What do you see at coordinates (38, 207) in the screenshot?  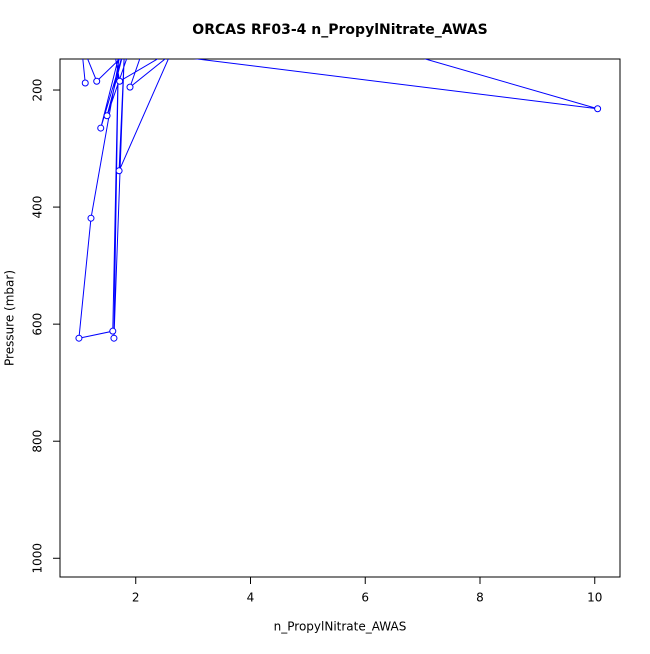 I see `y-tick-label: 400` at bounding box center [38, 207].